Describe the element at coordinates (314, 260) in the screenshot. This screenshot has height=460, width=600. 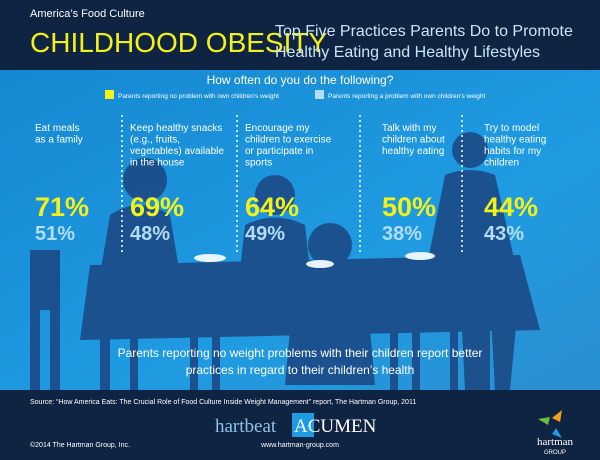
I see `plates` at that location.